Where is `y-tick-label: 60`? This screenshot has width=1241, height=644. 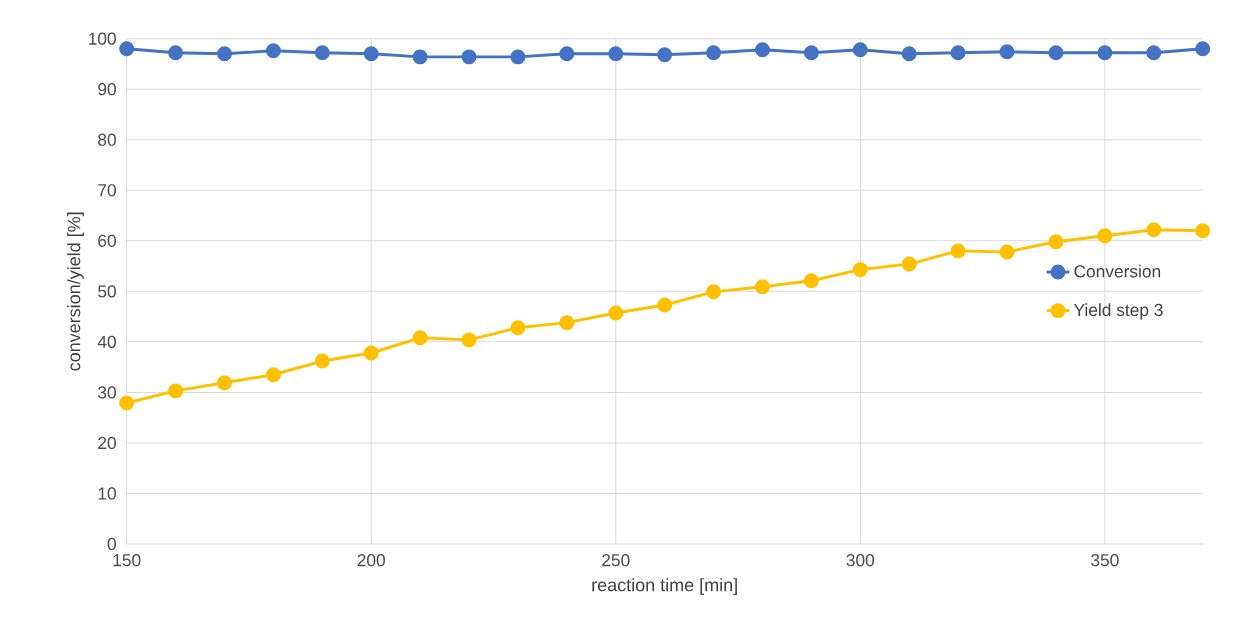
y-tick-label: 60 is located at coordinates (107, 240).